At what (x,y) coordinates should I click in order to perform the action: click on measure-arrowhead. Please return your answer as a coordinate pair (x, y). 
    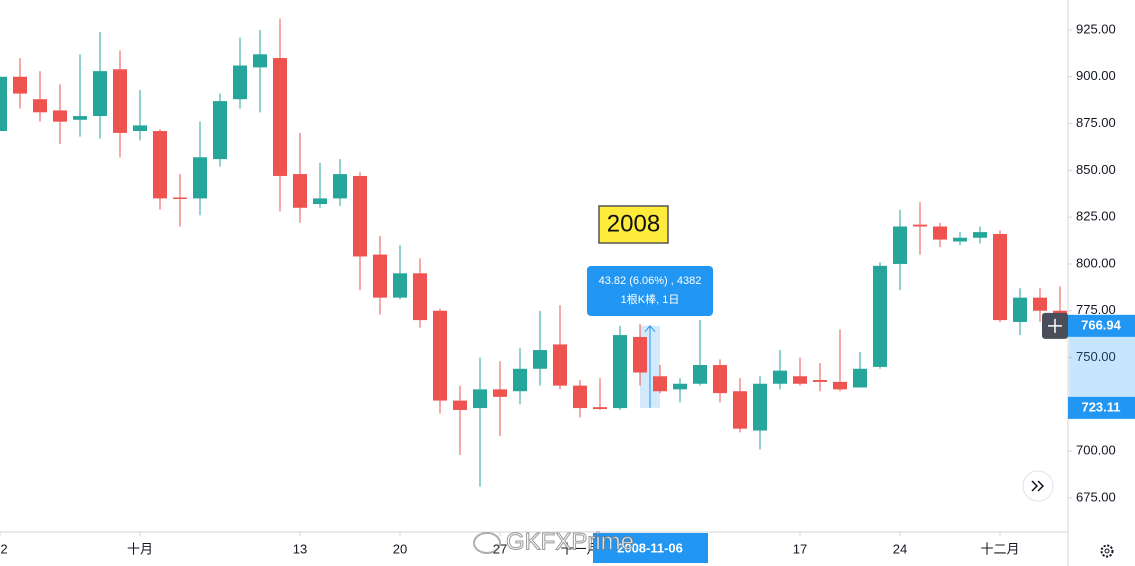
    Looking at the image, I should click on (650, 329).